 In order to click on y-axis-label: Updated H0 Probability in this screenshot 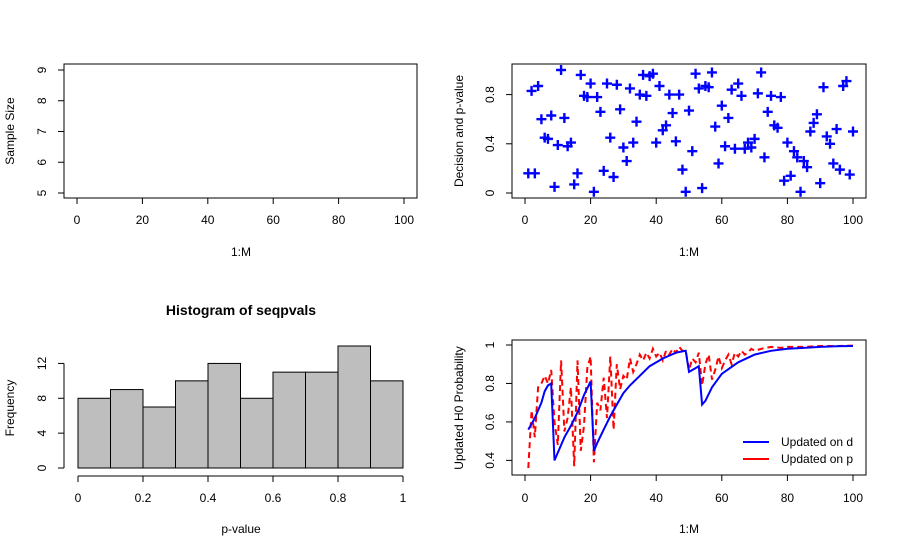, I will do `click(459, 407)`.